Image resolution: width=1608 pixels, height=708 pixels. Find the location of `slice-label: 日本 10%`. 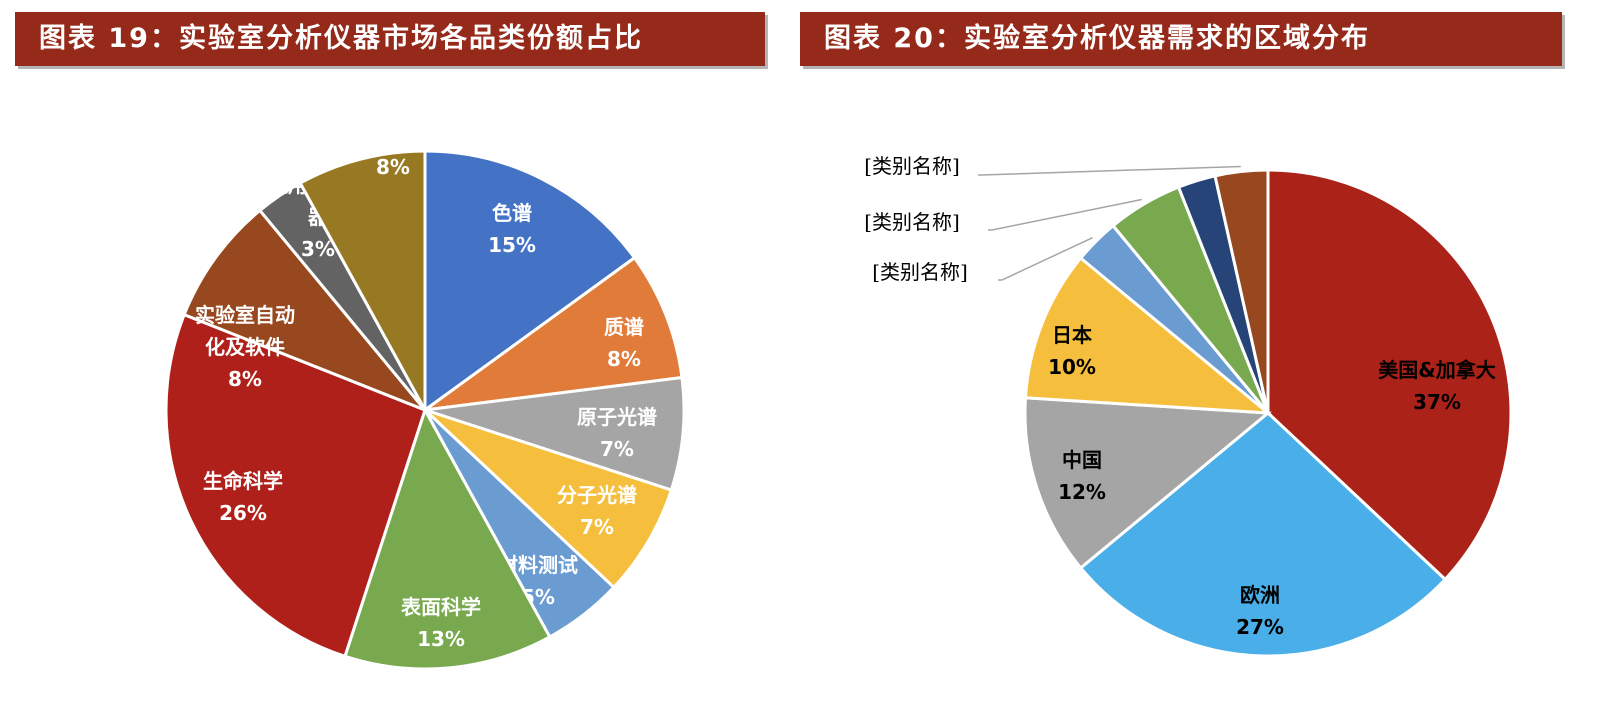

slice-label: 日本 10% is located at coordinates (1072, 351).